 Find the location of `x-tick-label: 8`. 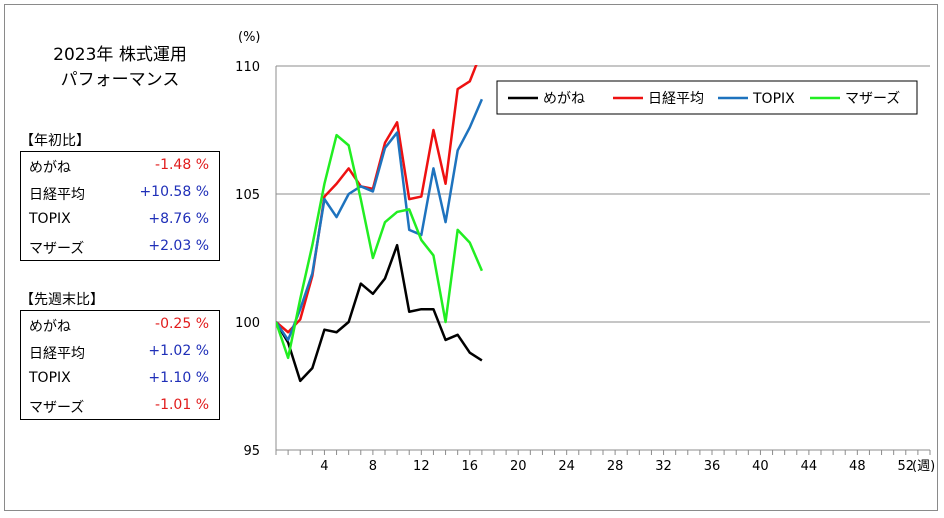

x-tick-label: 8 is located at coordinates (373, 466).